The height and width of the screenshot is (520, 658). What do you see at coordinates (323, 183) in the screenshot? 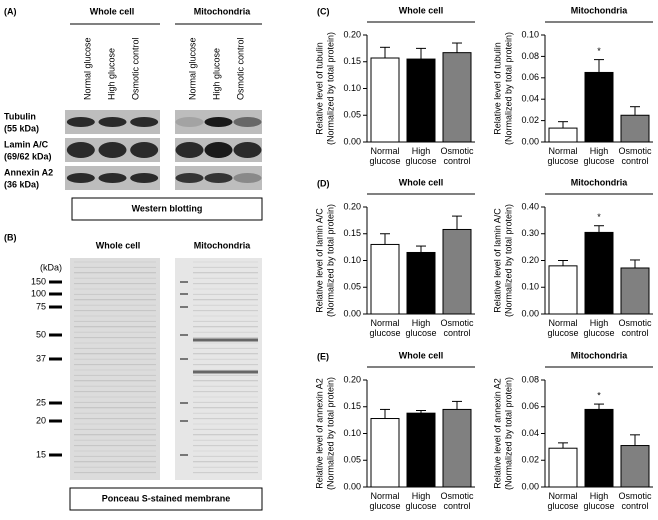
I see `panel-label: (D)` at bounding box center [323, 183].